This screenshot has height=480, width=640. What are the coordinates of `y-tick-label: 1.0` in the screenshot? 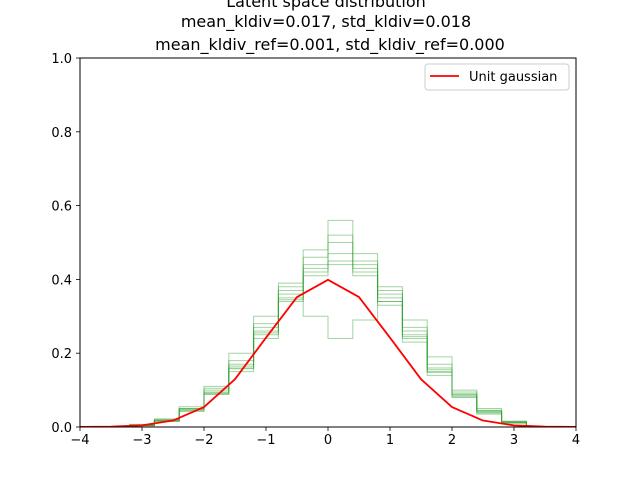 It's located at (61, 59).